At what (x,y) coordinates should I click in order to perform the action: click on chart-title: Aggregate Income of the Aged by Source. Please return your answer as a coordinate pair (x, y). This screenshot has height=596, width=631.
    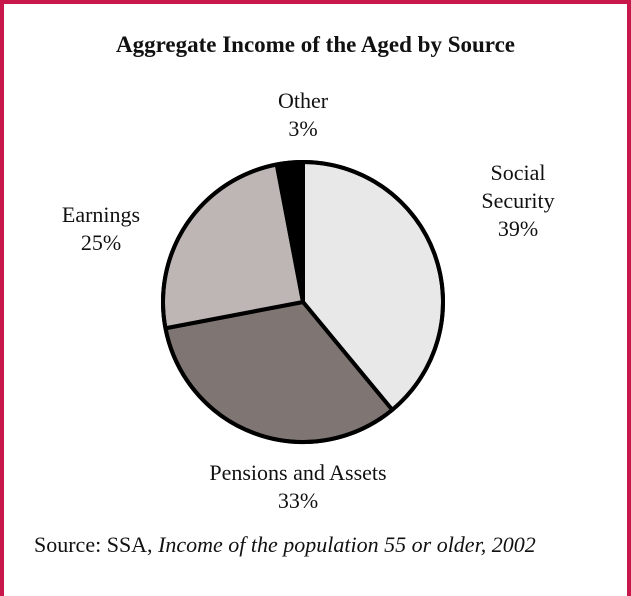
    Looking at the image, I should click on (315, 44).